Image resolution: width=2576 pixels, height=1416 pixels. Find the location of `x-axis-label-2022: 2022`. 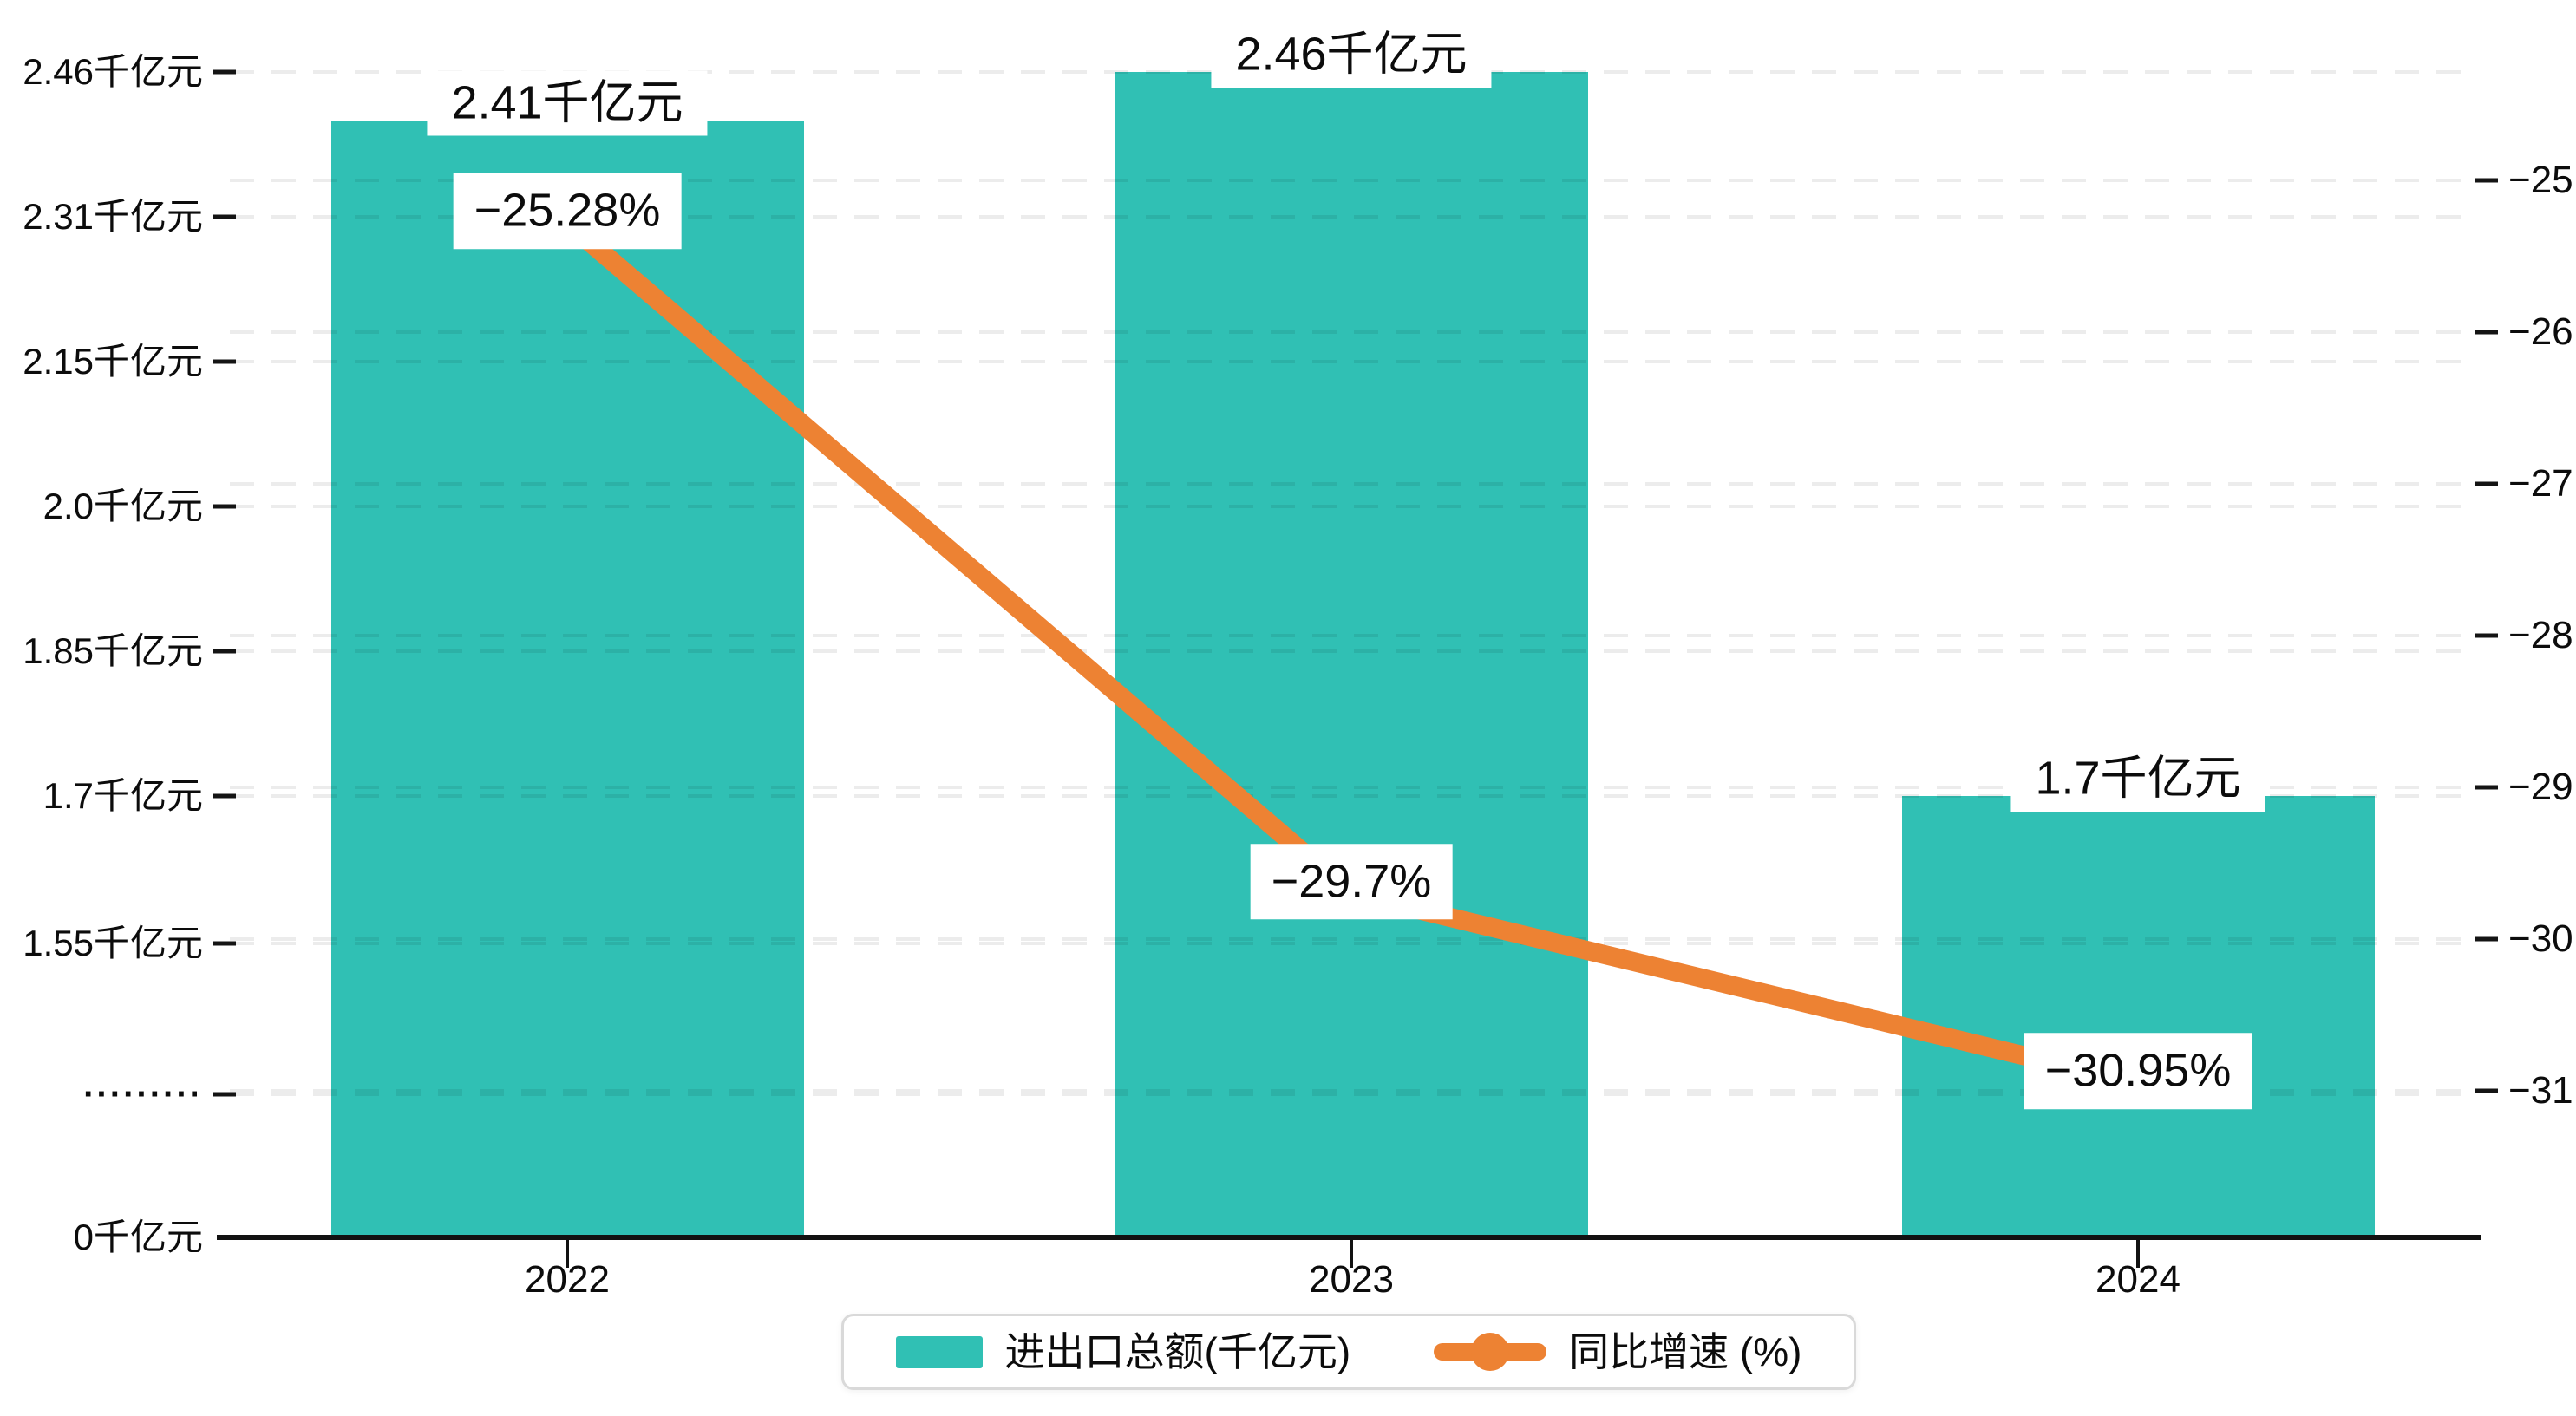

x-axis-label-2022: 2022 is located at coordinates (567, 1279).